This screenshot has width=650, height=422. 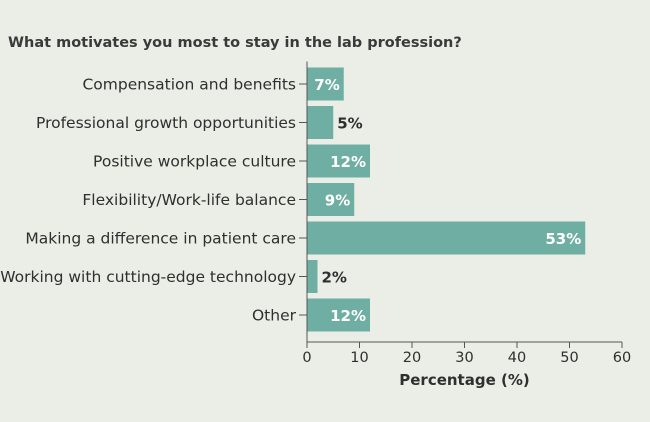 I want to click on data-label: 7%, so click(x=326, y=85).